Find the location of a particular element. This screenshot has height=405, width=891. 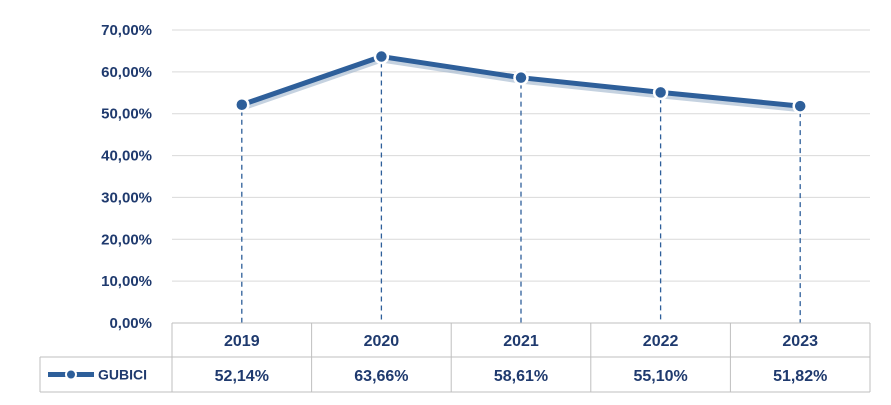

y-tick-label: 70,00% is located at coordinates (126, 30).